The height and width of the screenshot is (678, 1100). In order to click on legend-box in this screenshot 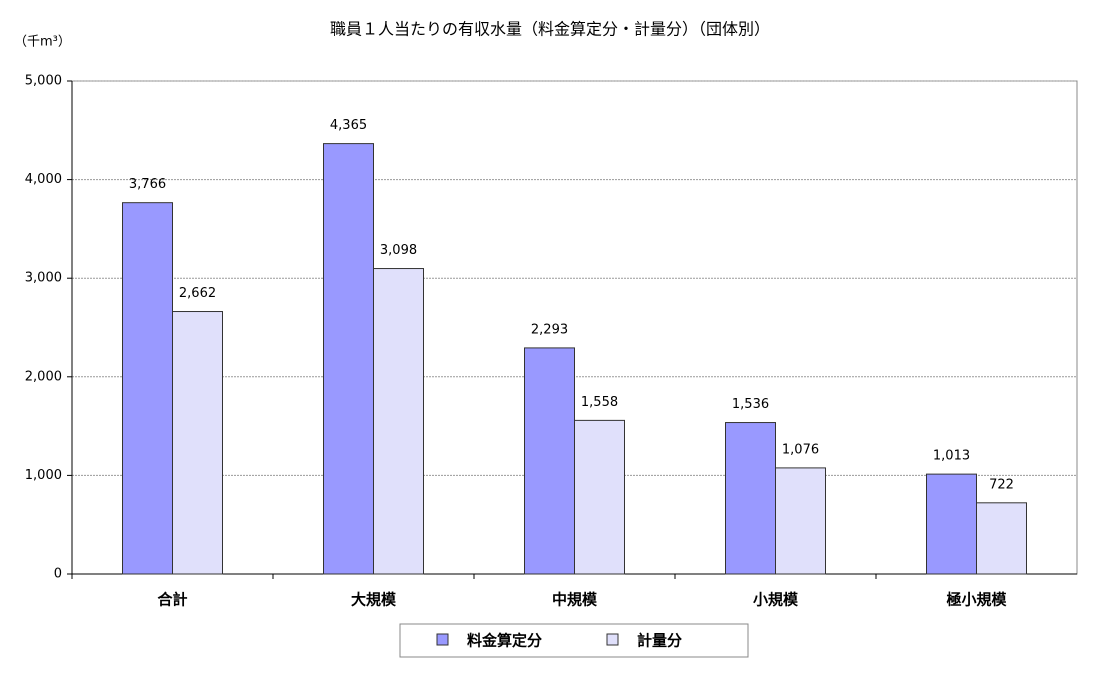, I will do `click(574, 640)`.